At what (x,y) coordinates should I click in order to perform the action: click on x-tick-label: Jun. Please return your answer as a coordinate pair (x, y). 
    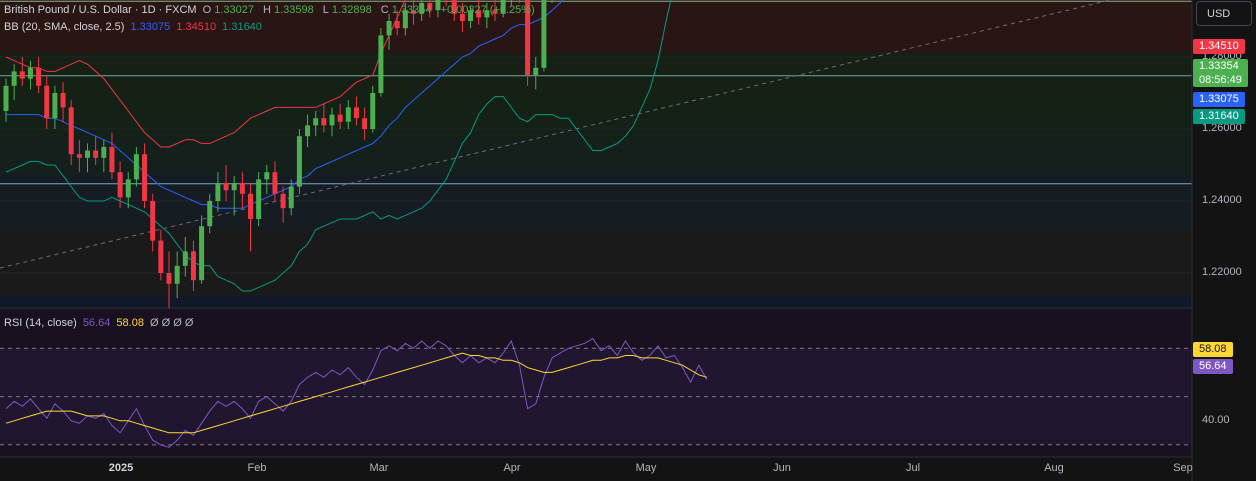
    Looking at the image, I should click on (782, 468).